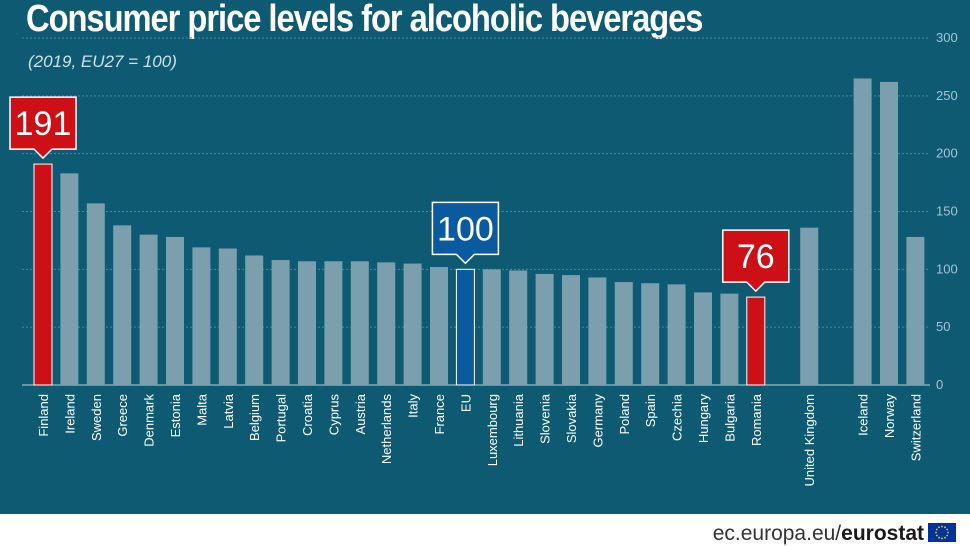 Image resolution: width=970 pixels, height=546 pixels. I want to click on category-label: Cyprus, so click(333, 415).